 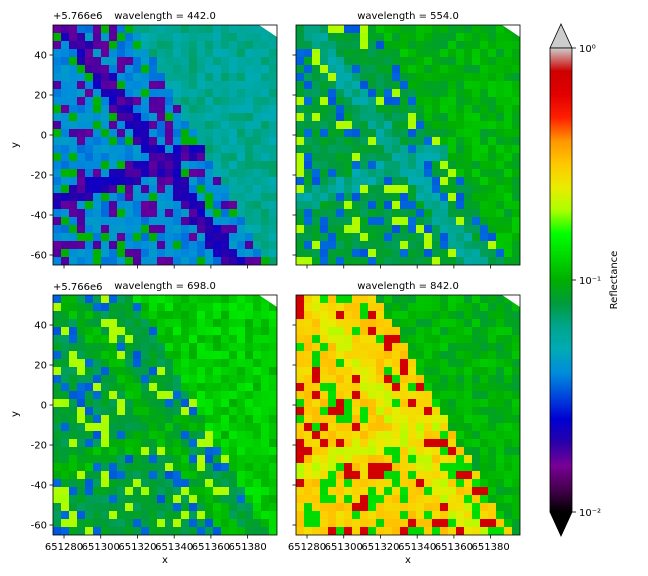 I want to click on x-tick-label: 651380, so click(x=491, y=547).